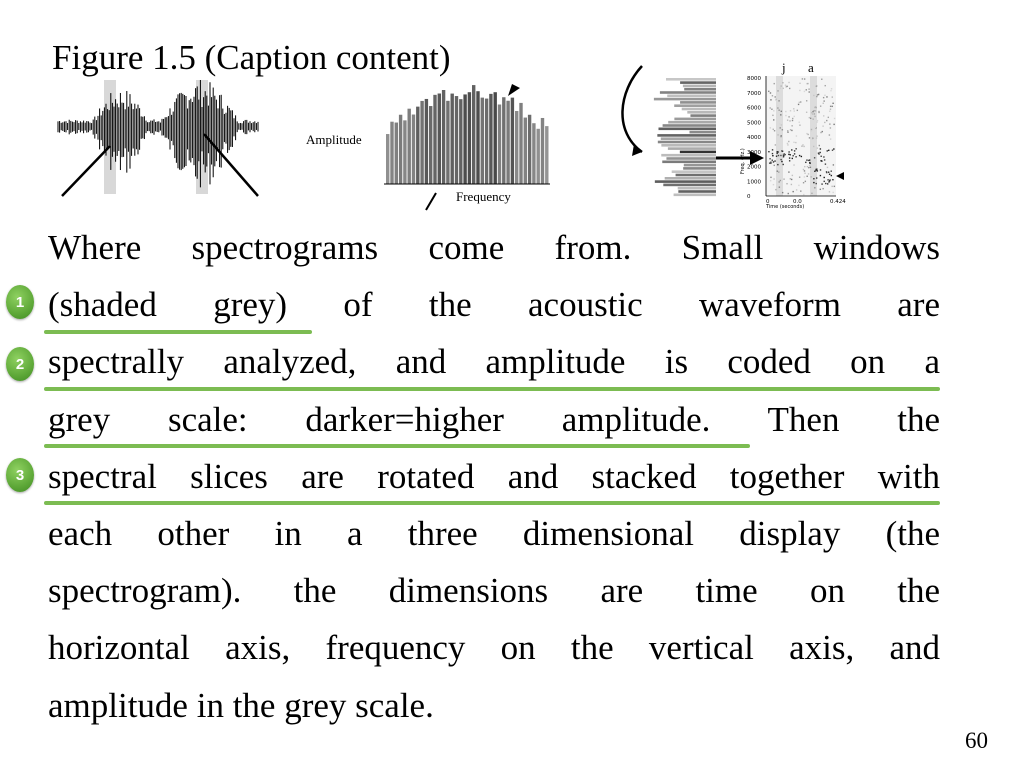  Describe the element at coordinates (754, 153) in the screenshot. I see `spectrogram-y-tick: 3000` at that location.